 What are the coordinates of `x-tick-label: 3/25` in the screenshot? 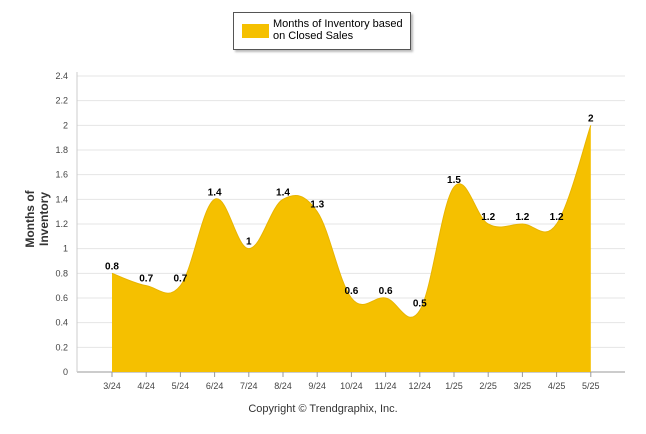 It's located at (523, 386).